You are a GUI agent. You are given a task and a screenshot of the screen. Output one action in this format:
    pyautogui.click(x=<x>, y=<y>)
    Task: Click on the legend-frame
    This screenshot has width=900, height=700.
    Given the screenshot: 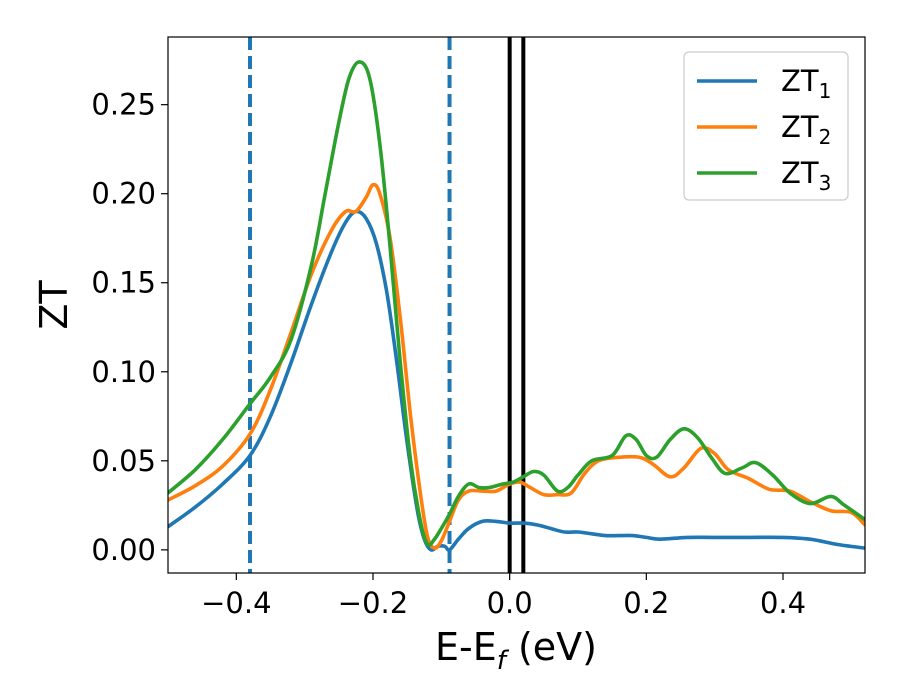 What is the action you would take?
    pyautogui.click(x=766, y=126)
    